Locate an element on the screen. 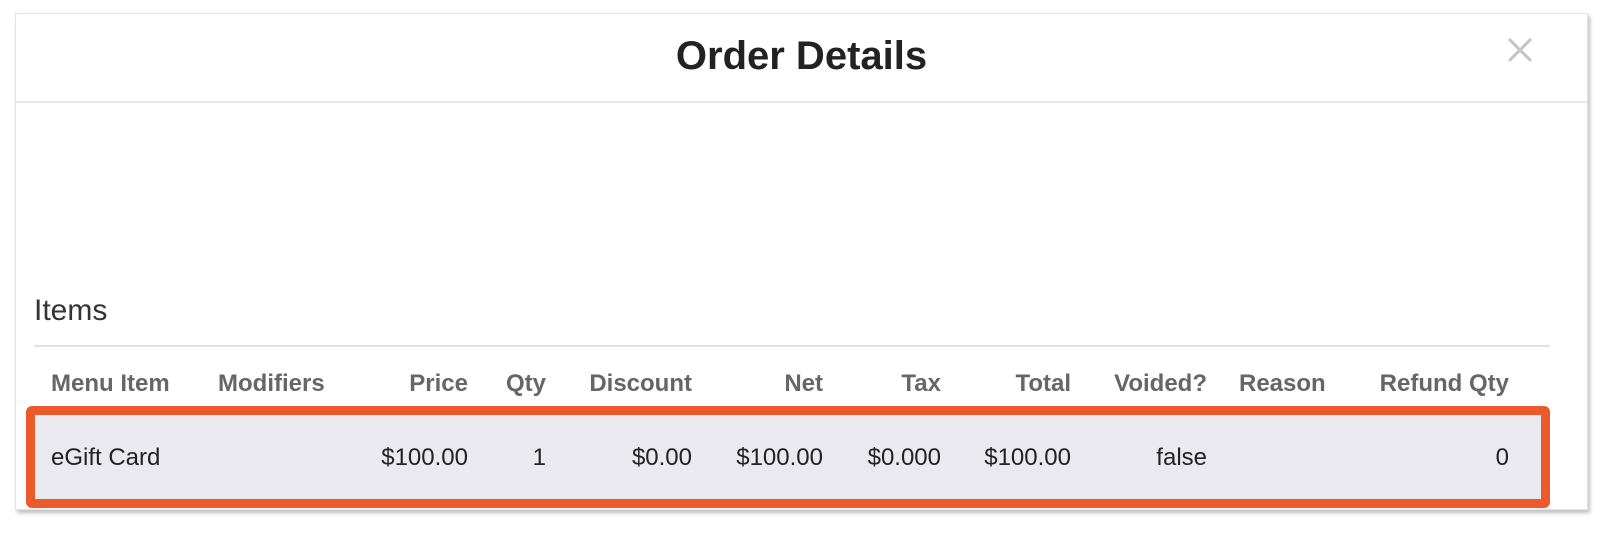  column-header-price: Price is located at coordinates (438, 383).